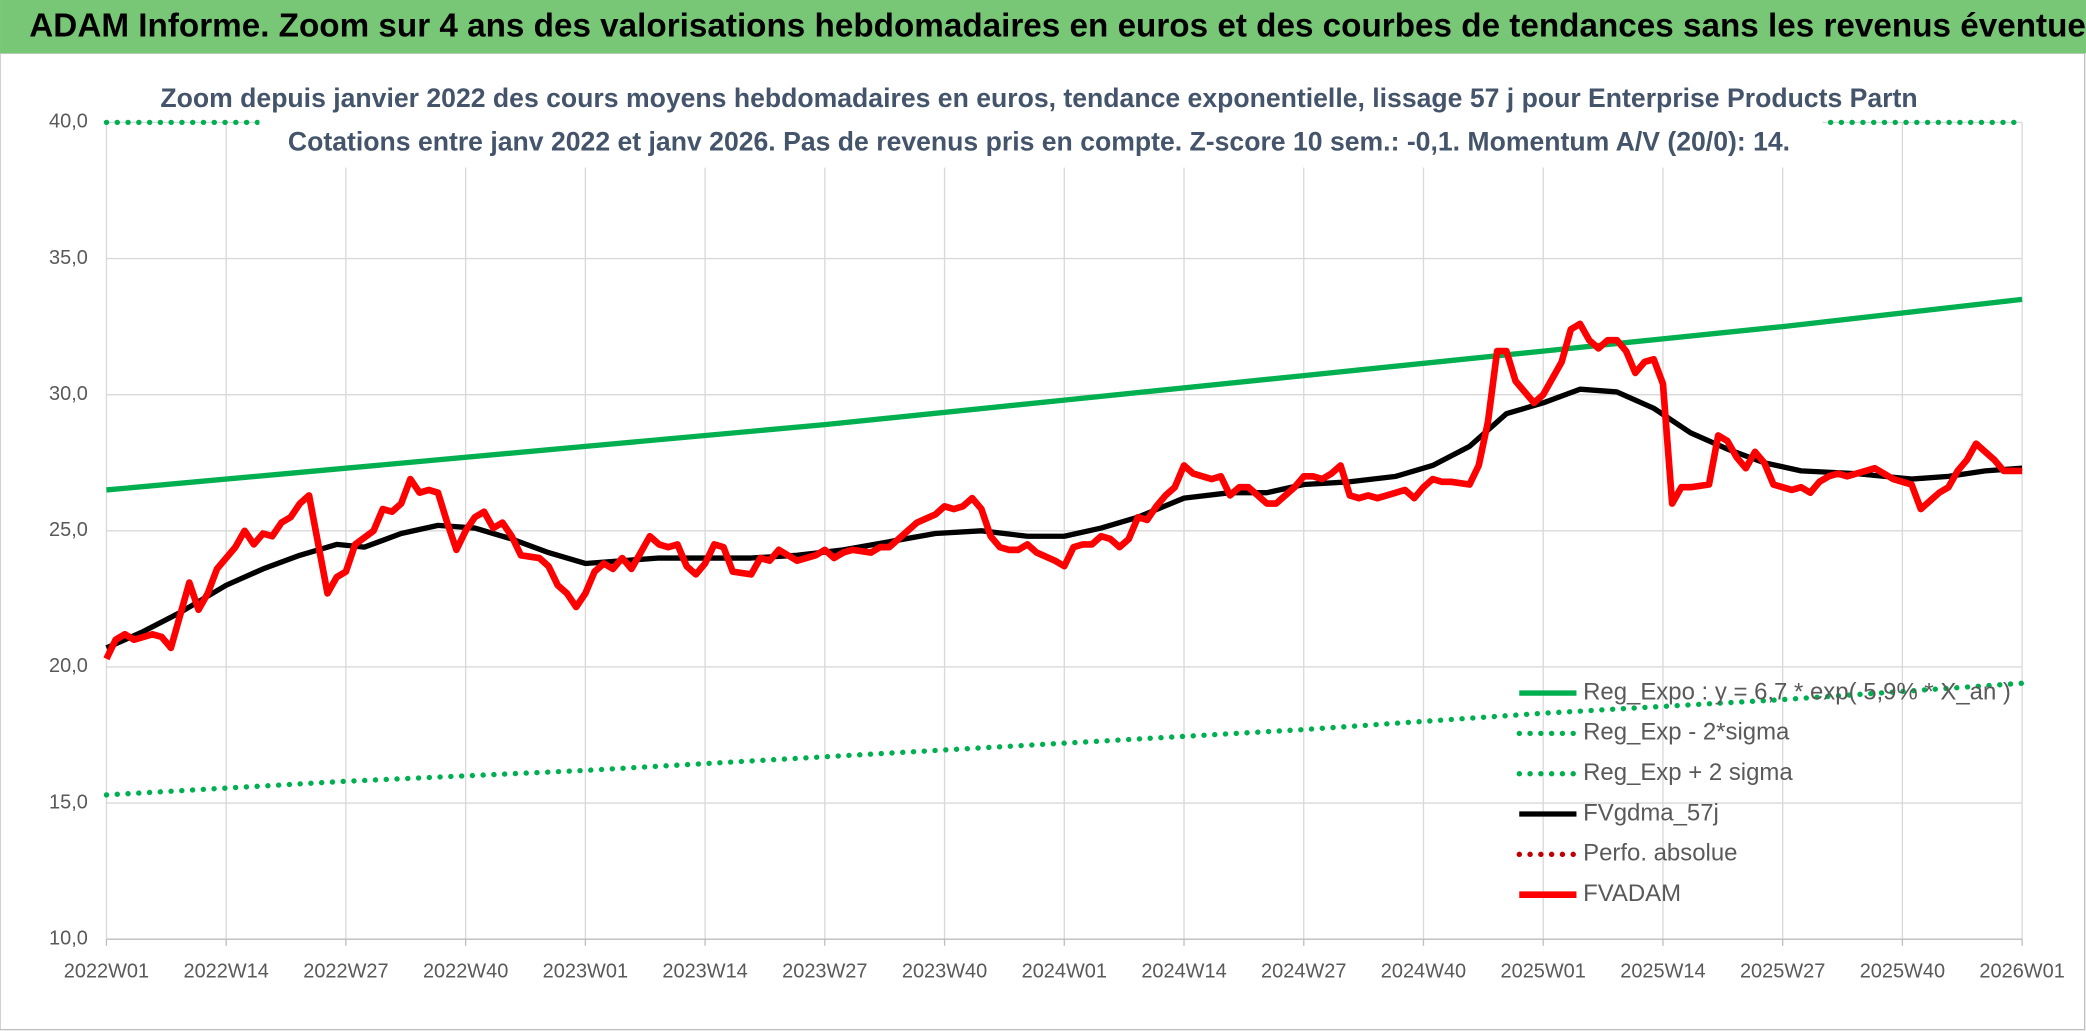 Image resolution: width=2086 pixels, height=1031 pixels. I want to click on series-line, so click(1064, 739).